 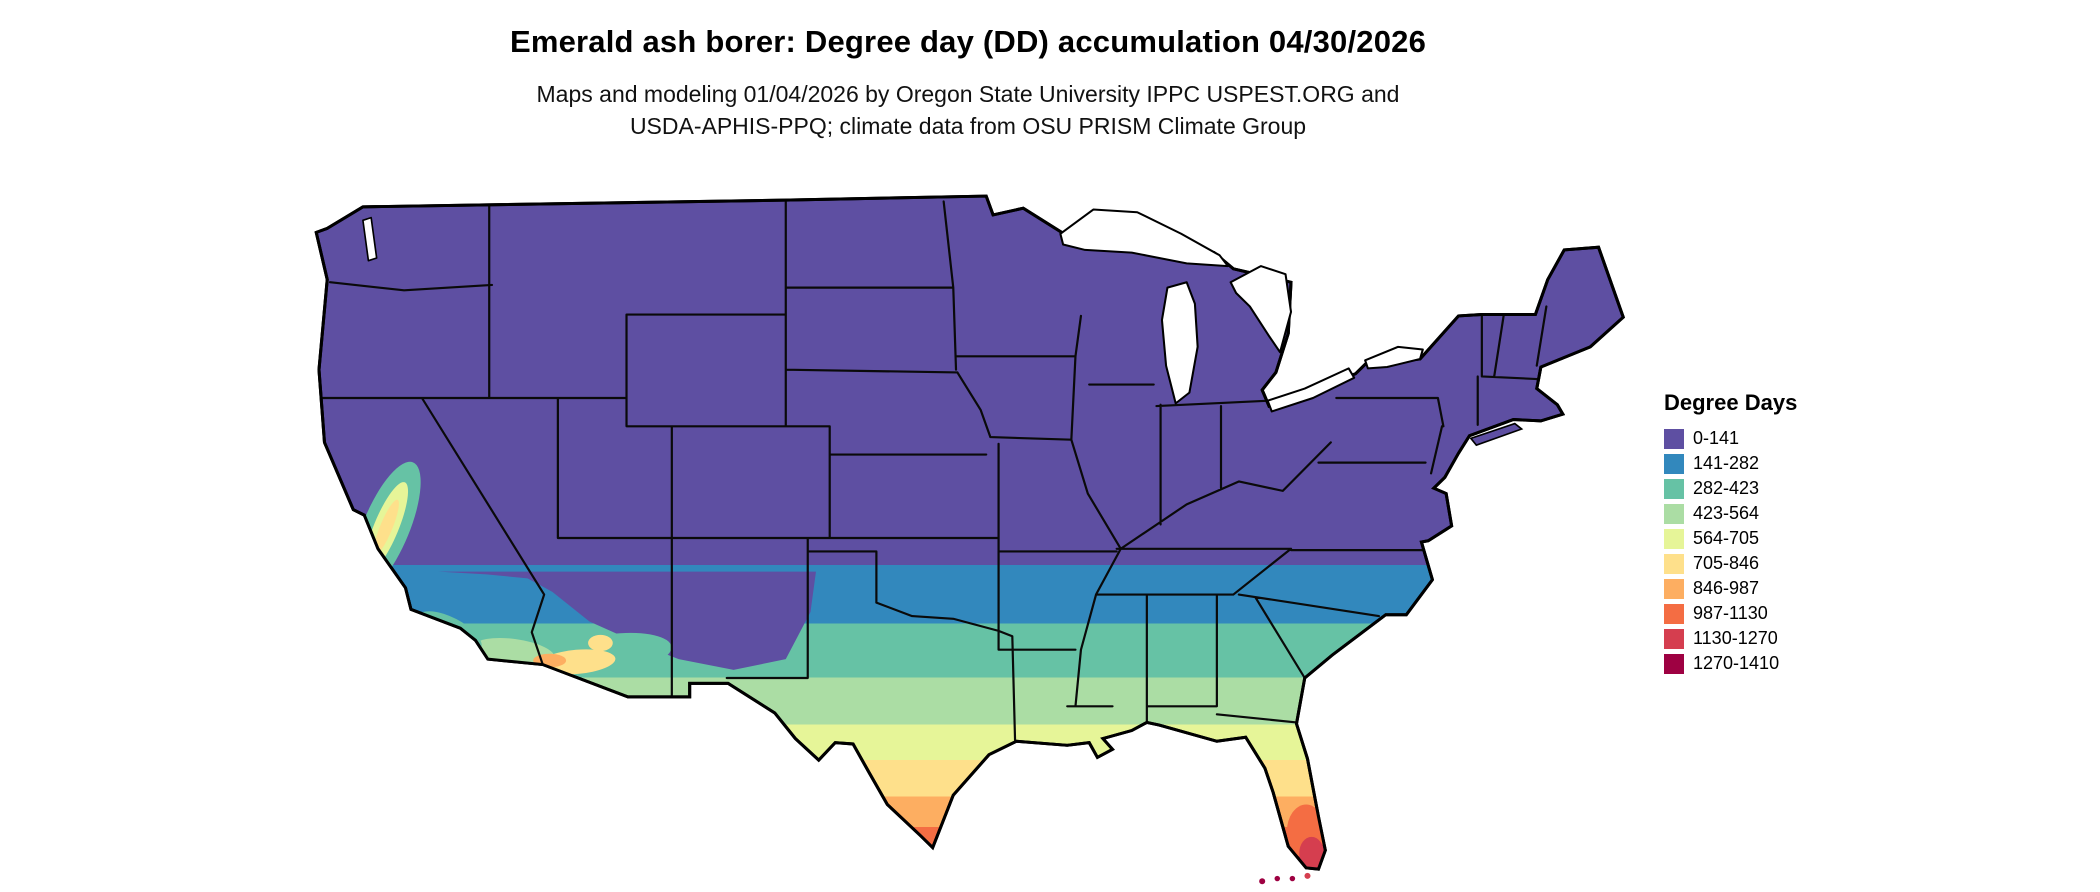 What do you see at coordinates (1731, 402) in the screenshot?
I see `legend-title: Degree Days` at bounding box center [1731, 402].